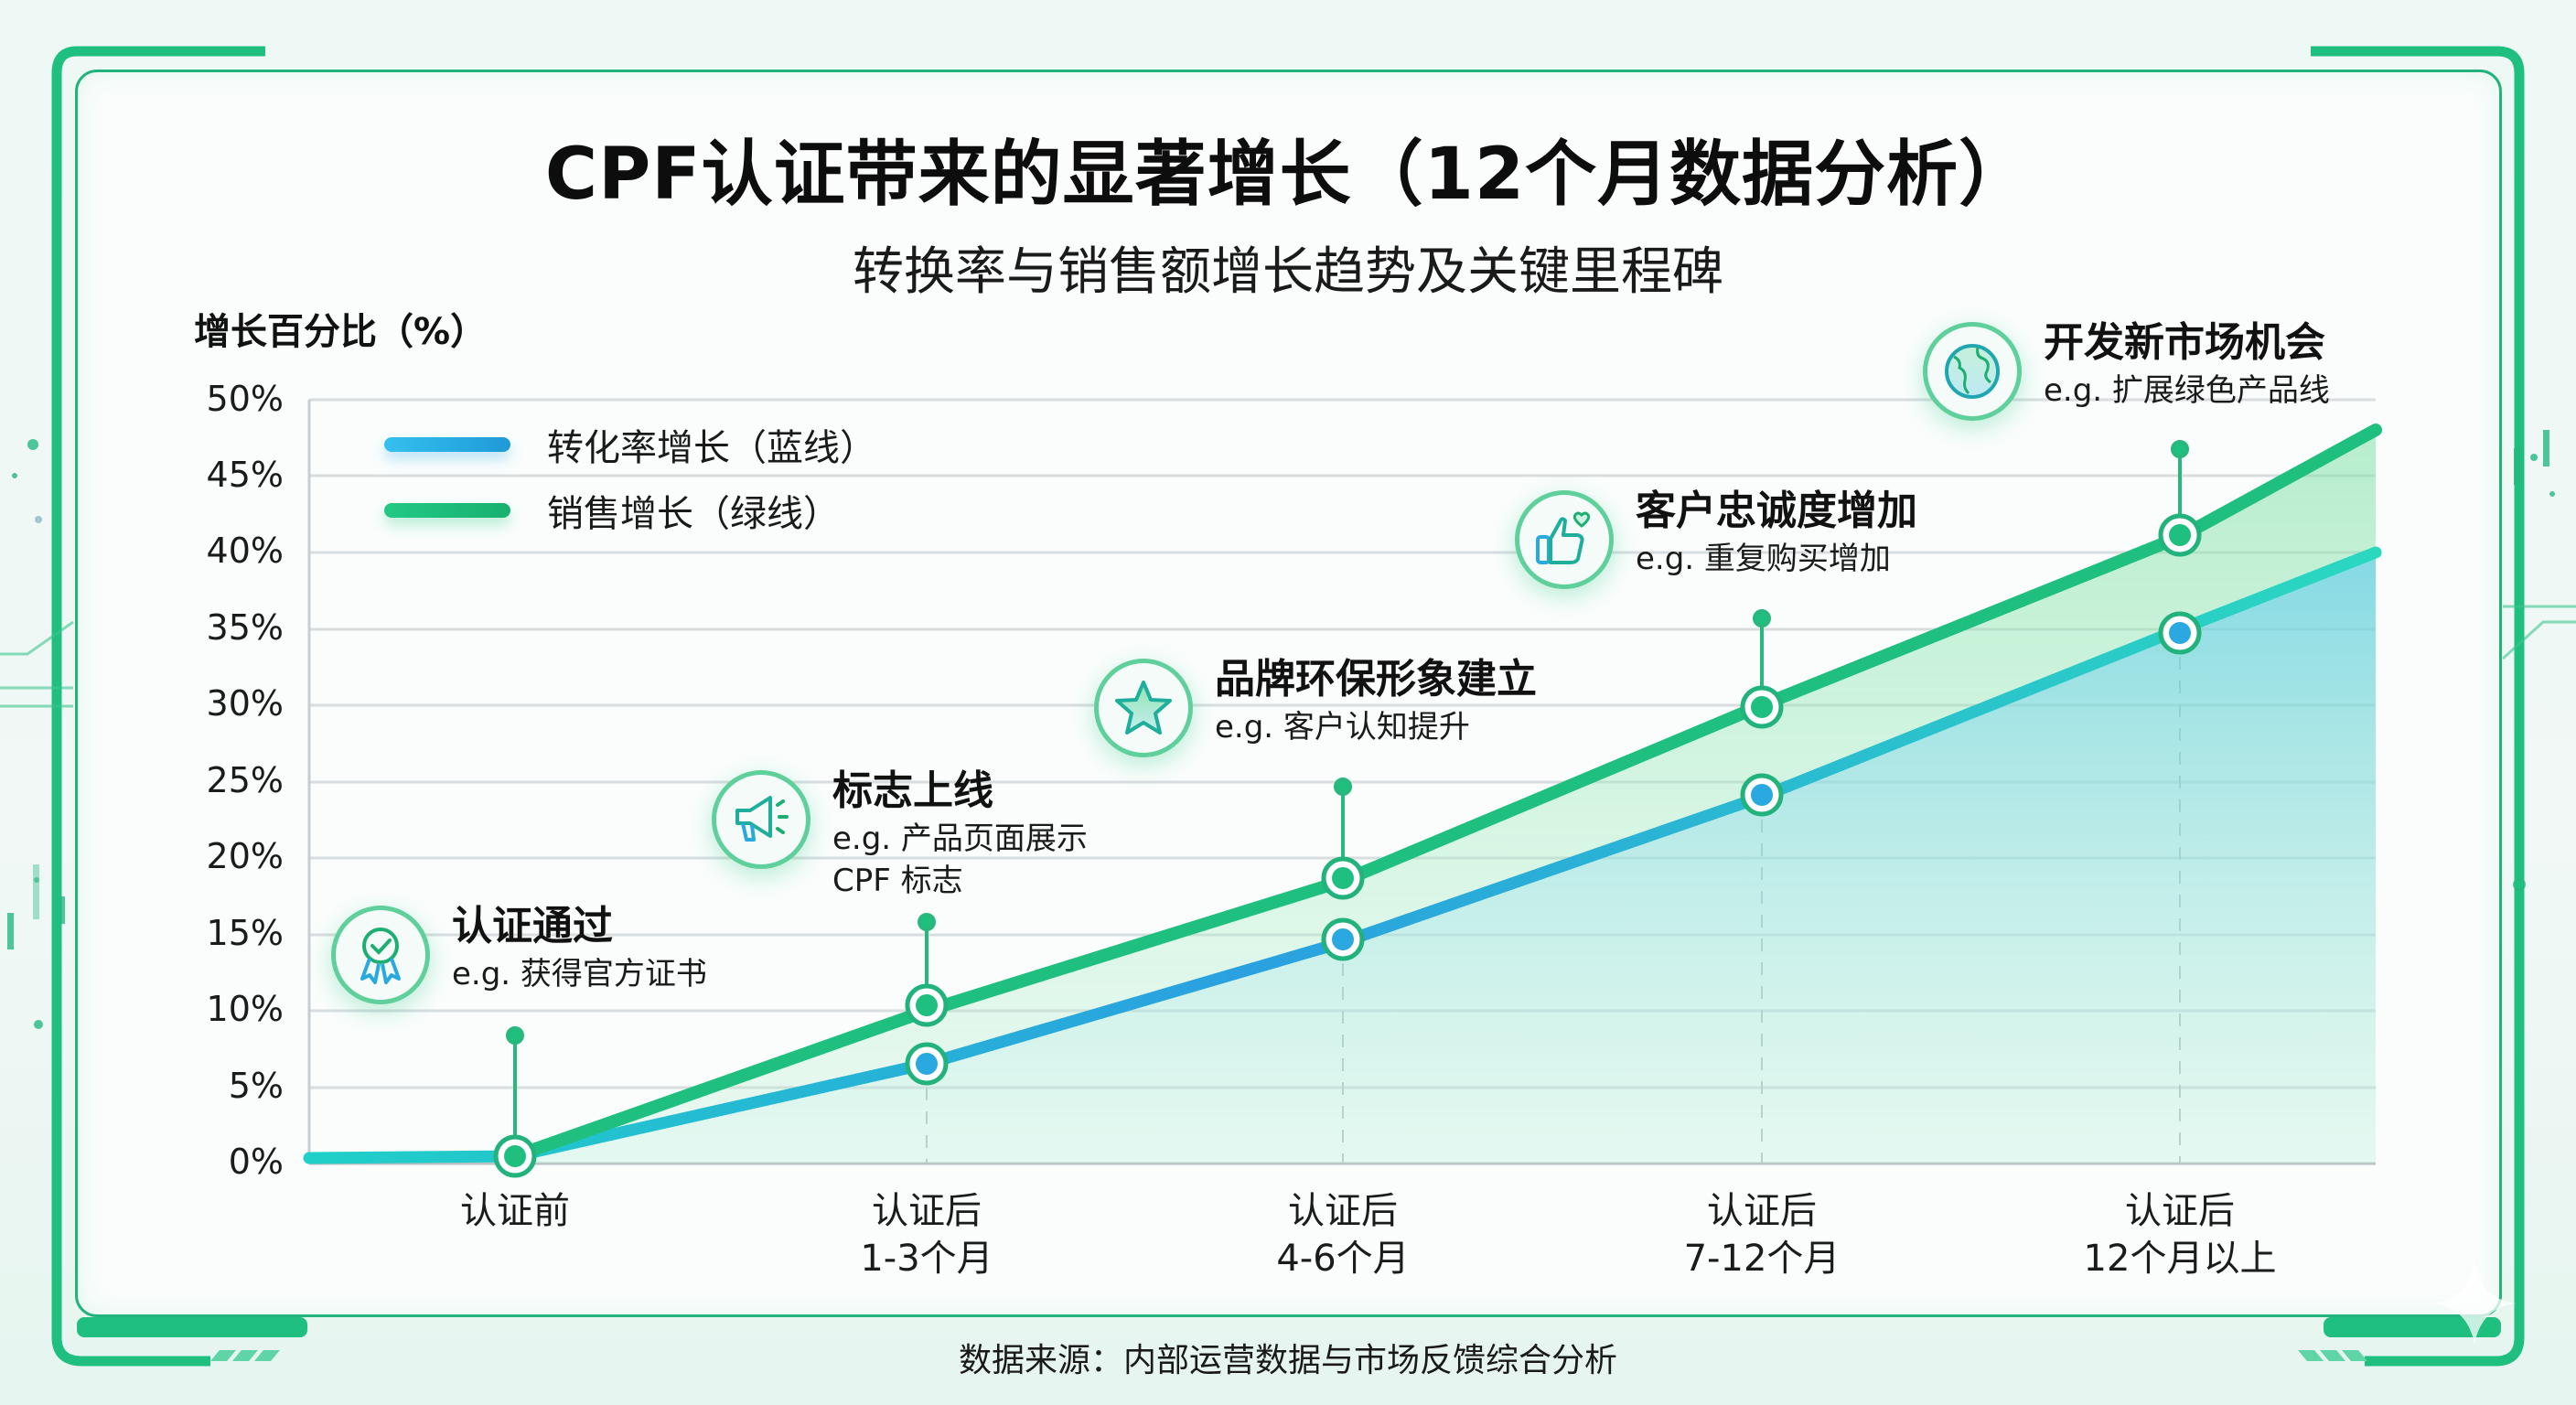 This screenshot has height=1405, width=2576. Describe the element at coordinates (245, 475) in the screenshot. I see `y-tick-45: 45%` at that location.